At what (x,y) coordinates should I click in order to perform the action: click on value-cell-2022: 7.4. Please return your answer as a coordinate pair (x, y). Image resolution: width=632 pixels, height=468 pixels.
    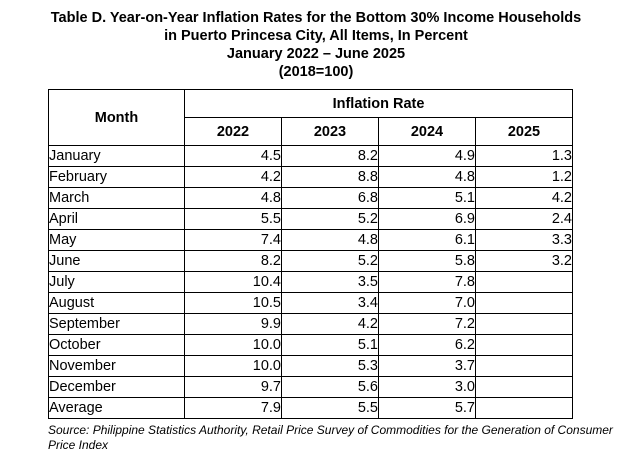
    Looking at the image, I should click on (233, 240).